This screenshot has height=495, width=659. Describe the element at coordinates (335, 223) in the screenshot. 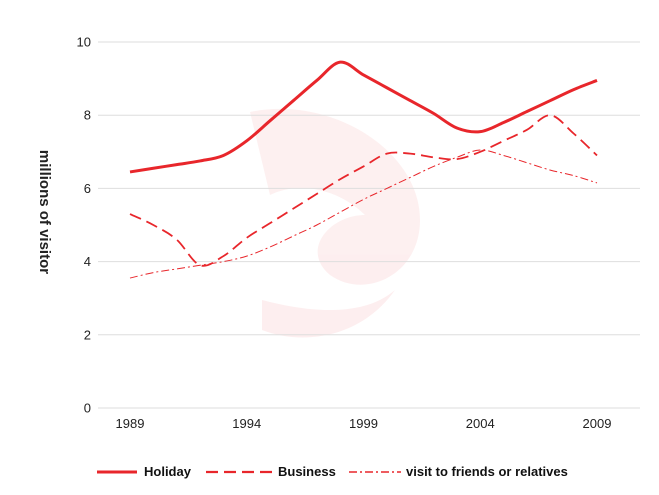

I see `watermark-logo` at that location.